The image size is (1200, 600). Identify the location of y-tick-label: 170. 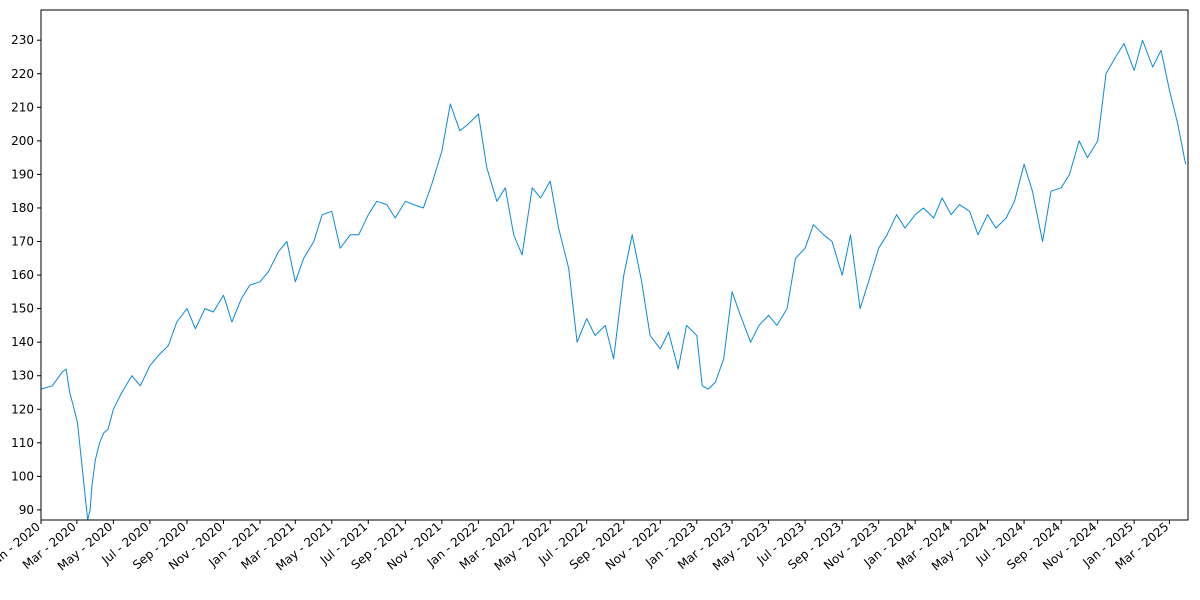
(22, 242).